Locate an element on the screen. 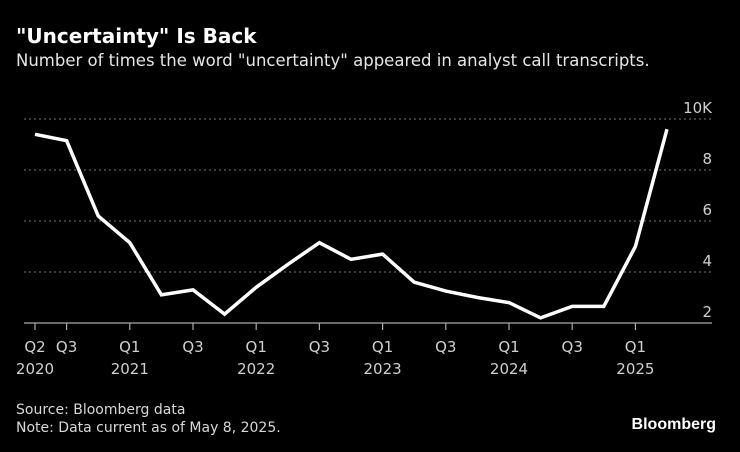 The height and width of the screenshot is (452, 740). x-tick-year: 2022 is located at coordinates (256, 369).